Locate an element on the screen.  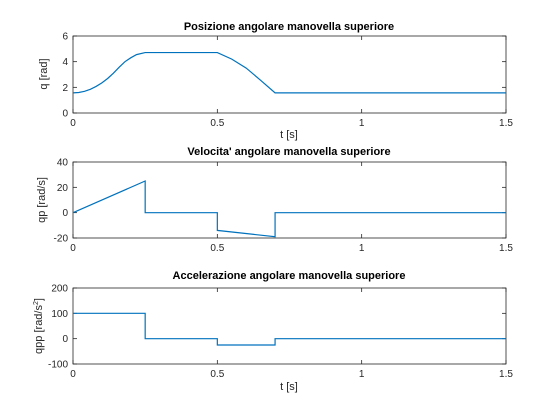
y-tick-label: 100 is located at coordinates (59, 314).